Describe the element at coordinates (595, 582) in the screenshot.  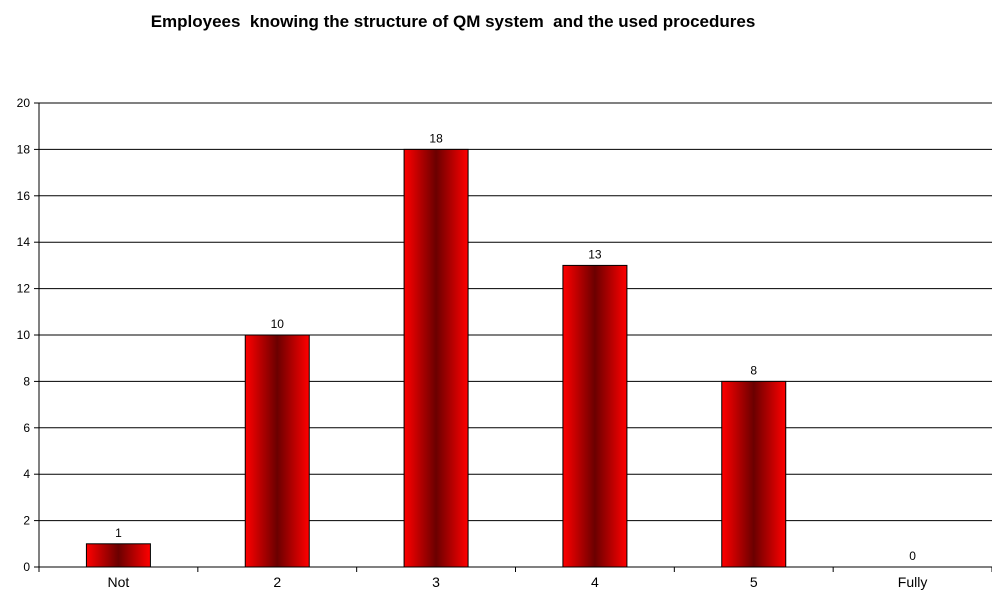
I see `x-category-label: 4` at that location.